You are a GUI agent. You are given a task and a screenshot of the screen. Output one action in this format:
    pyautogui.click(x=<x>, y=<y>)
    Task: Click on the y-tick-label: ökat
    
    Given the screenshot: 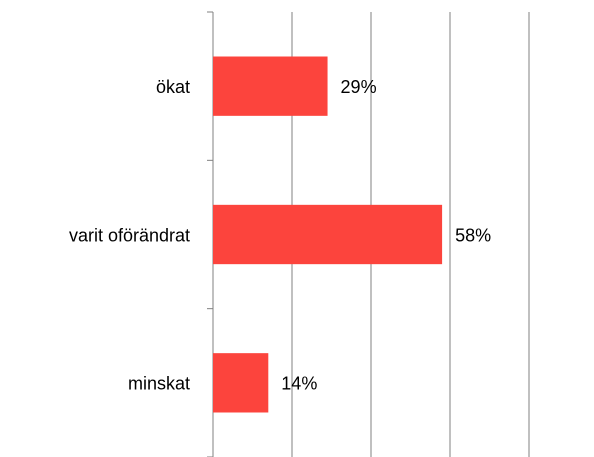 What is the action you would take?
    pyautogui.click(x=173, y=87)
    